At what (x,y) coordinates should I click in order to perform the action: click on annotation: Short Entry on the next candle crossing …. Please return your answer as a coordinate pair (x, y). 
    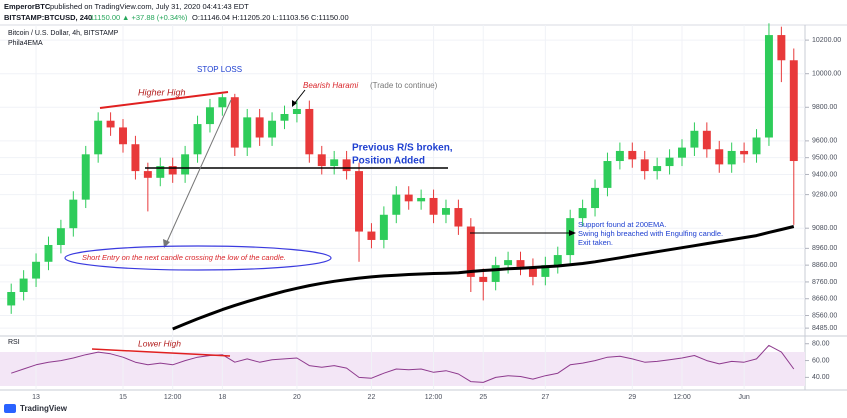
    Looking at the image, I should click on (184, 257).